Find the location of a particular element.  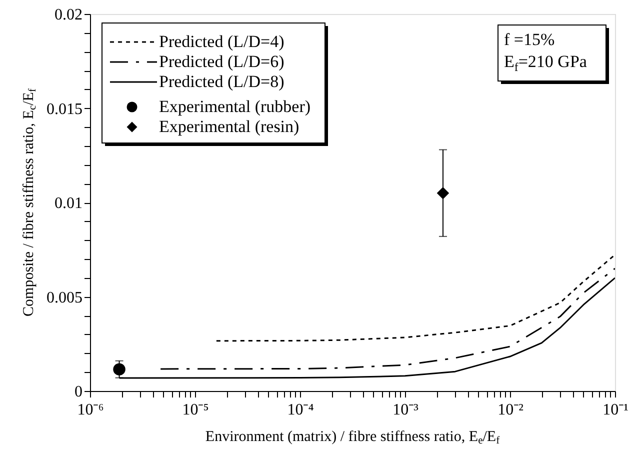

legend-label: Predicted (L/D=4) is located at coordinates (221, 41).